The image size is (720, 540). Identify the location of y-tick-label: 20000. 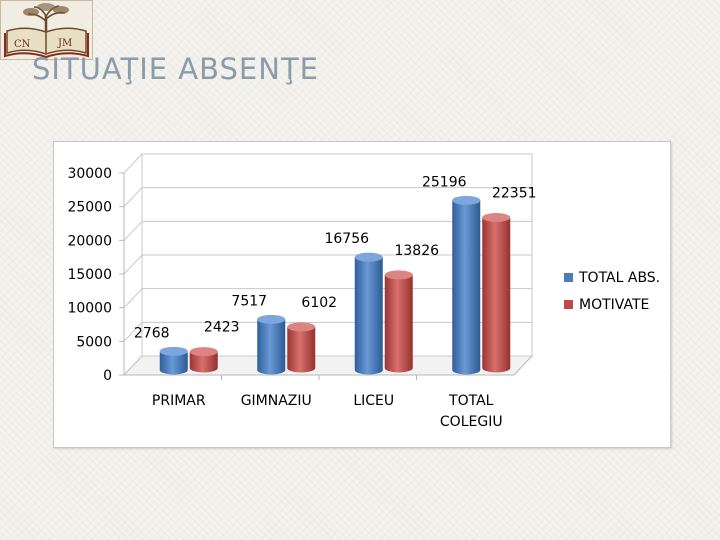
(89, 241).